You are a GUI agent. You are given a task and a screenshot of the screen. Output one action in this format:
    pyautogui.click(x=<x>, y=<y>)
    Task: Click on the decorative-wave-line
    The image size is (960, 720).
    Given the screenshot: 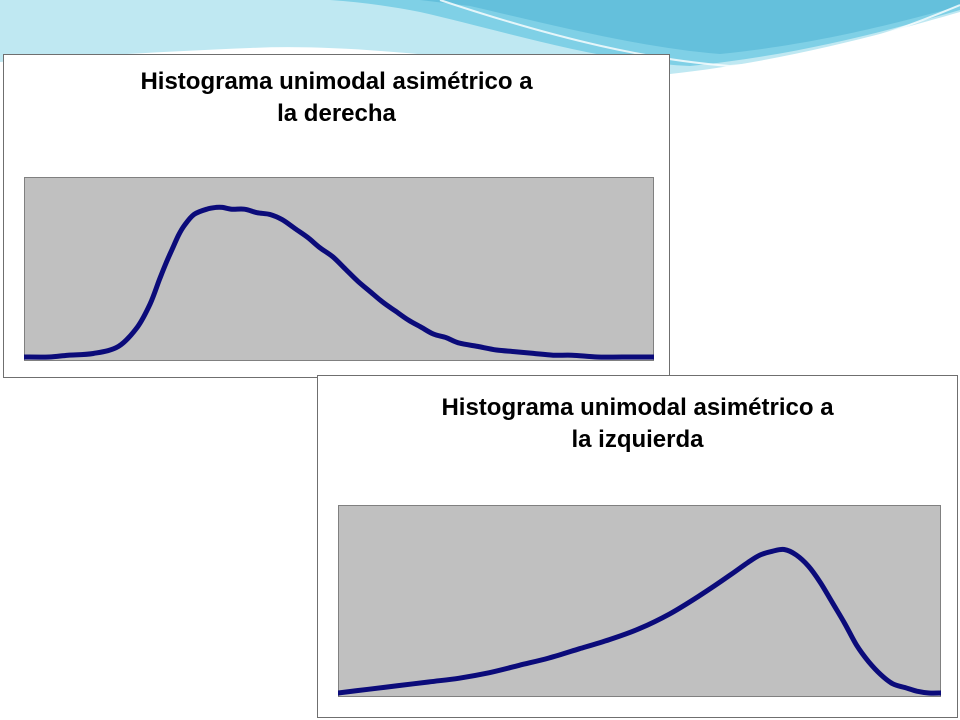 What is the action you would take?
    pyautogui.click(x=699, y=34)
    